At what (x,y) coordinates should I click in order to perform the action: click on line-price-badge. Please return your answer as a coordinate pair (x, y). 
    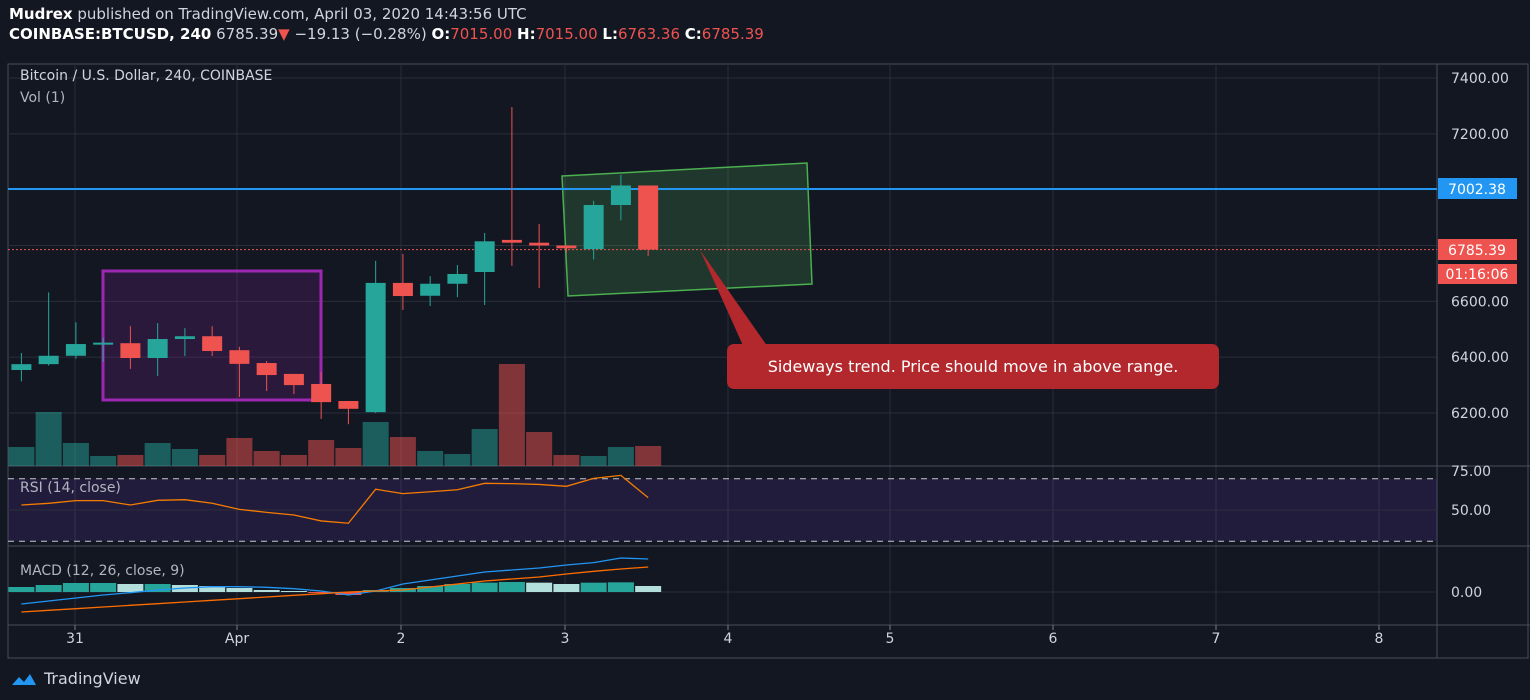
    Looking at the image, I should click on (1477, 188).